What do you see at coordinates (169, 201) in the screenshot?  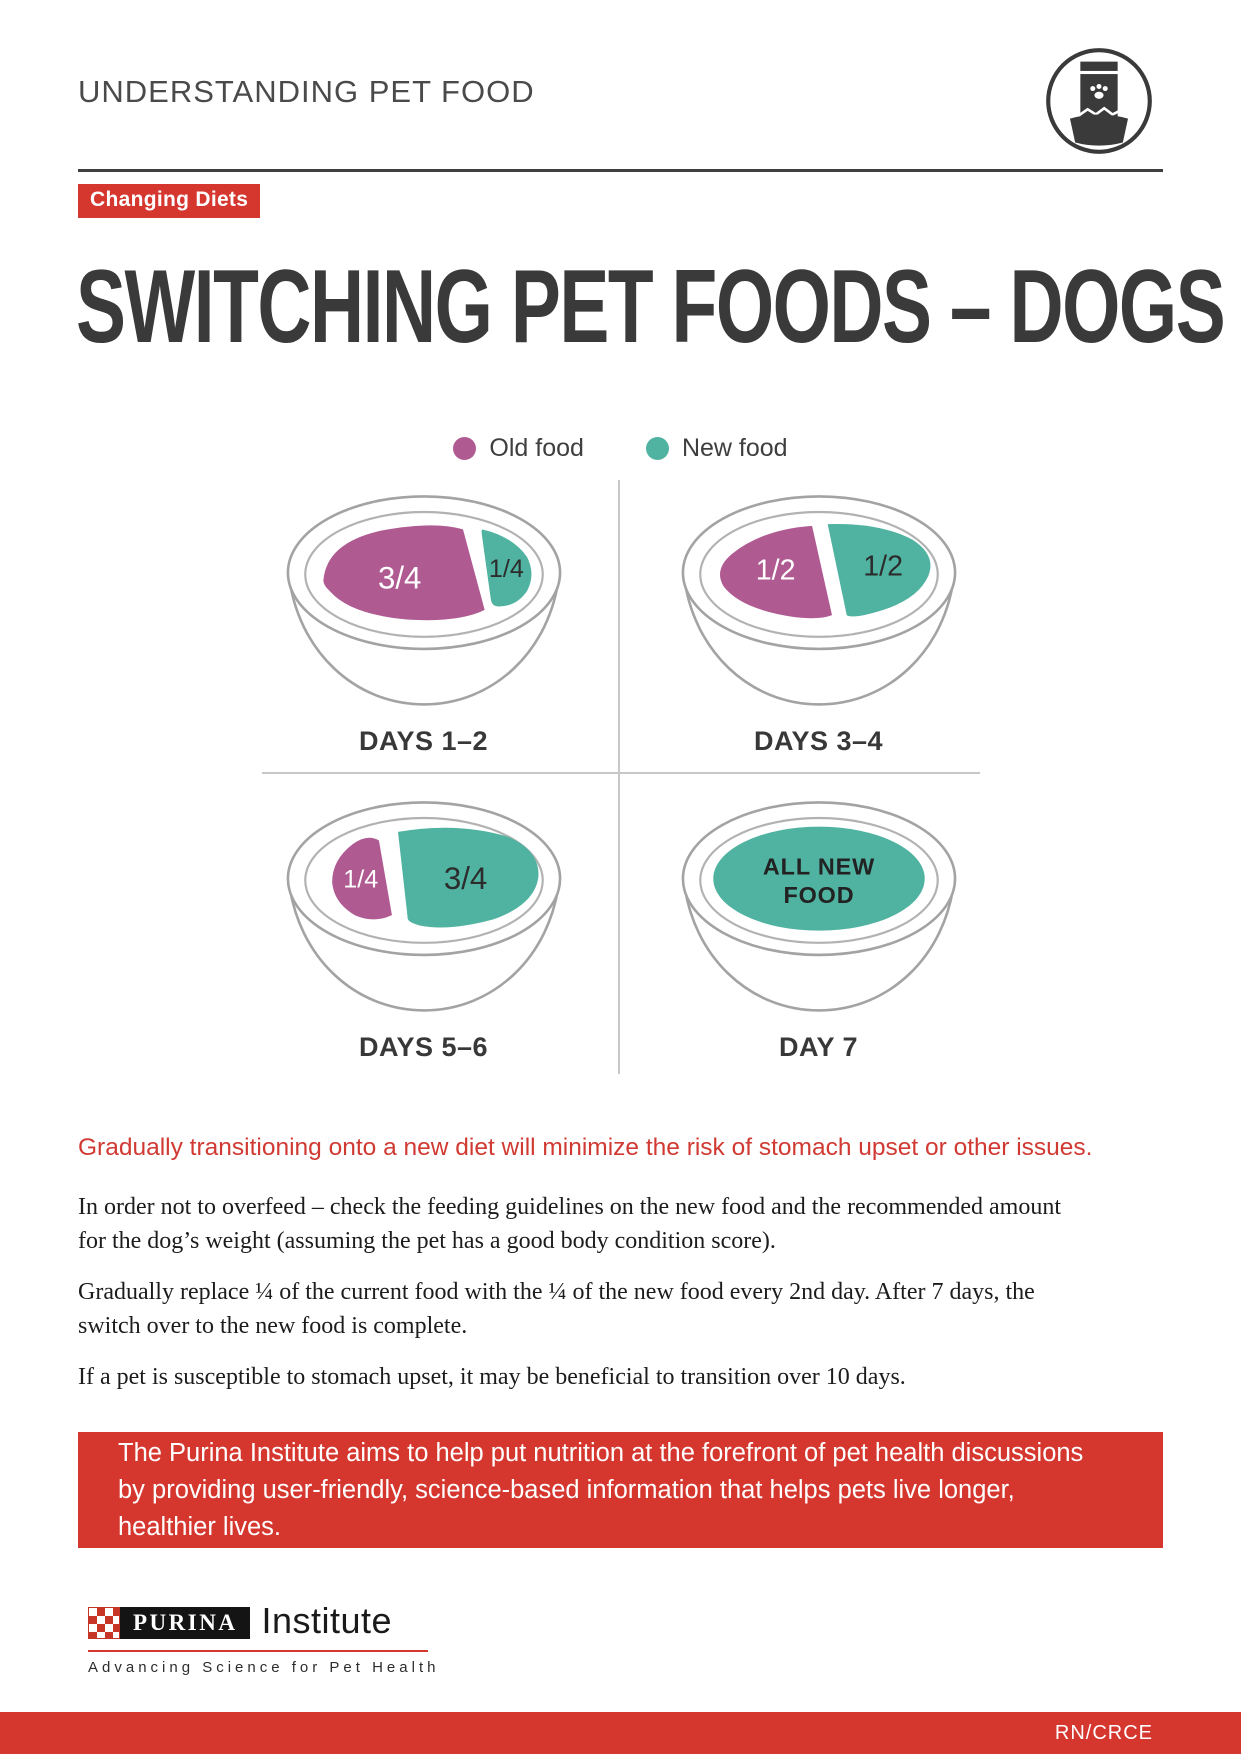 I see `section-tag: Changing Diets` at bounding box center [169, 201].